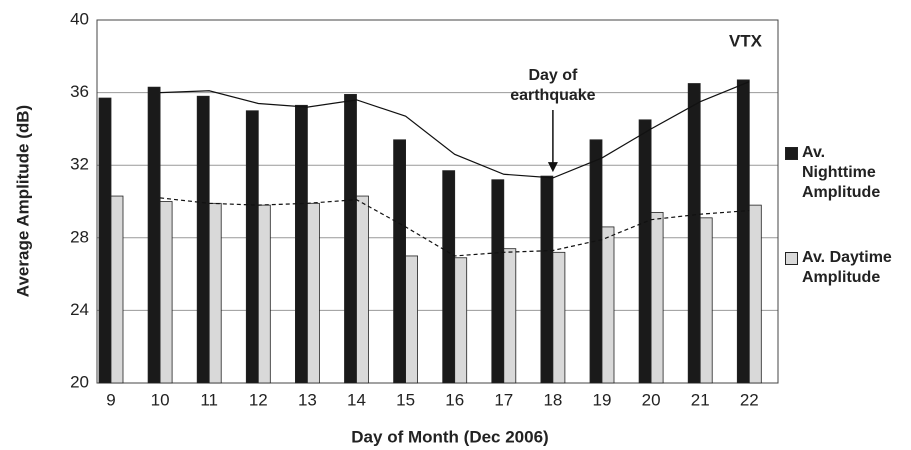  What do you see at coordinates (651, 399) in the screenshot?
I see `x-tick-label: 20` at bounding box center [651, 399].